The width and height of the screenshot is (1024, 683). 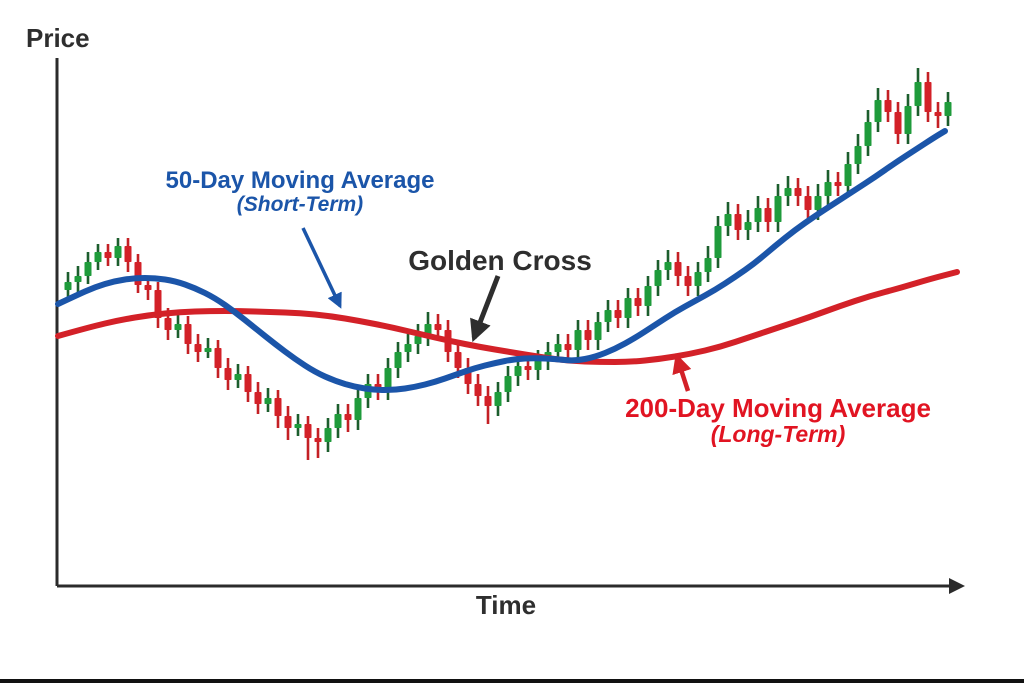 I want to click on bottom-border-bar, so click(x=512, y=681).